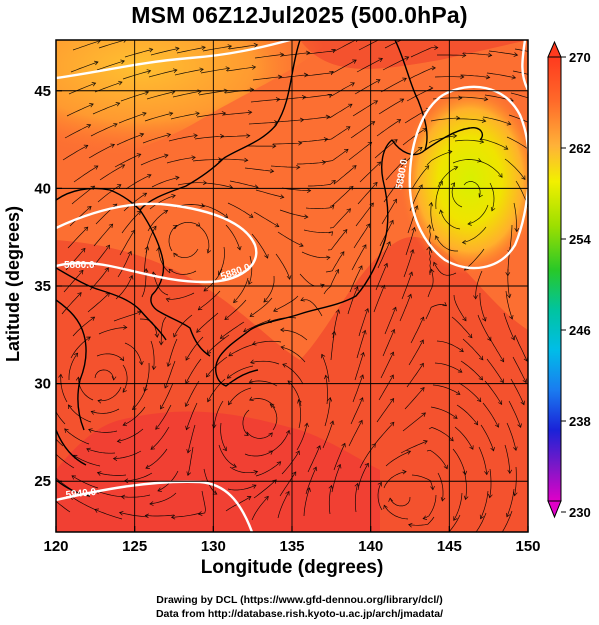 The height and width of the screenshot is (625, 599). Describe the element at coordinates (580, 330) in the screenshot. I see `colorbar-tick-label: 246` at that location.